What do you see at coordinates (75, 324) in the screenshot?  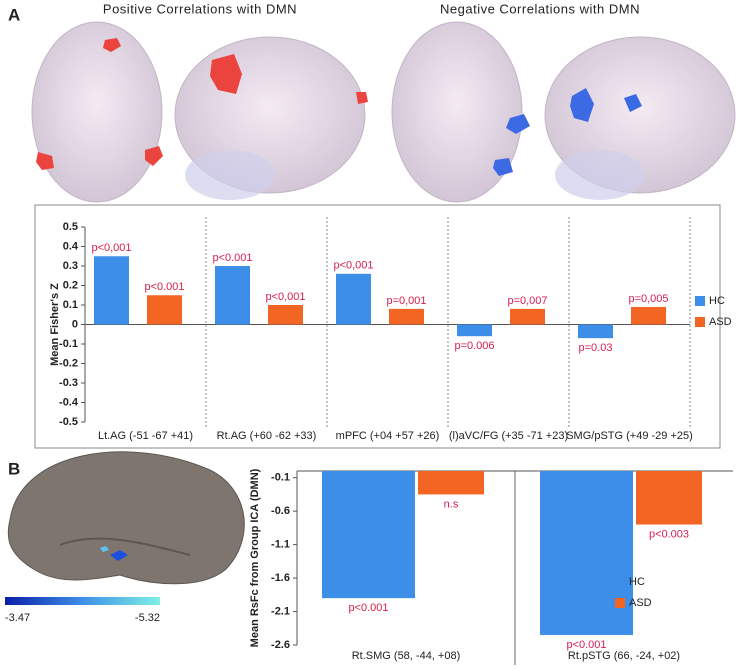 I see `y-tick-label: 0` at bounding box center [75, 324].